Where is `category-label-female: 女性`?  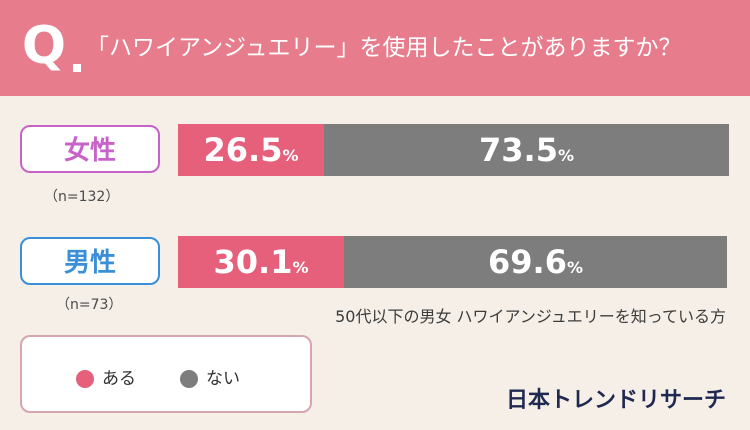 category-label-female: 女性 is located at coordinates (90, 149).